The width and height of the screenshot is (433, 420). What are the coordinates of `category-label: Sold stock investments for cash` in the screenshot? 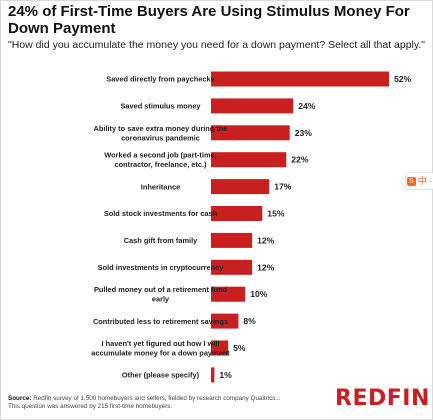 It's located at (161, 213).